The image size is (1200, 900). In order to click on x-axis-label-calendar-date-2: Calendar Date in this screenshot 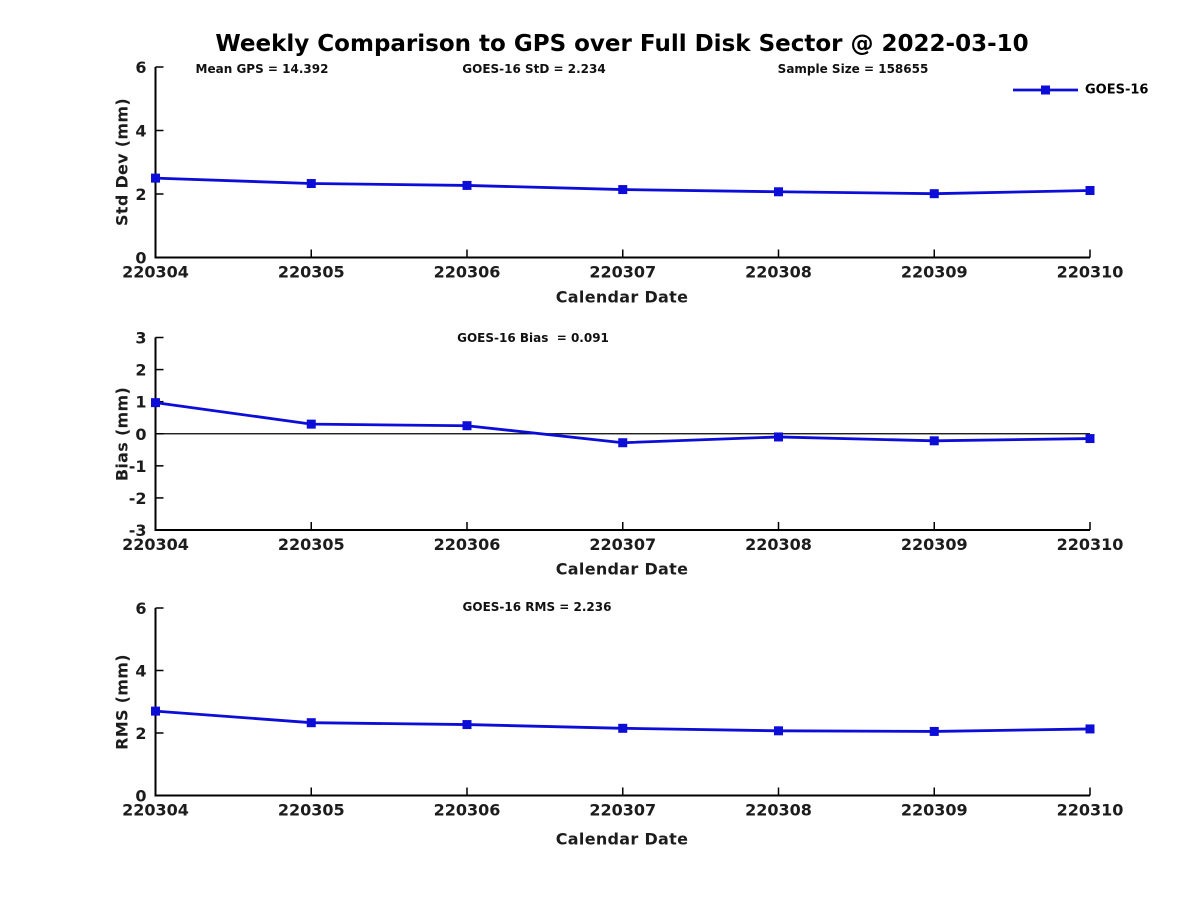, I will do `click(622, 569)`.